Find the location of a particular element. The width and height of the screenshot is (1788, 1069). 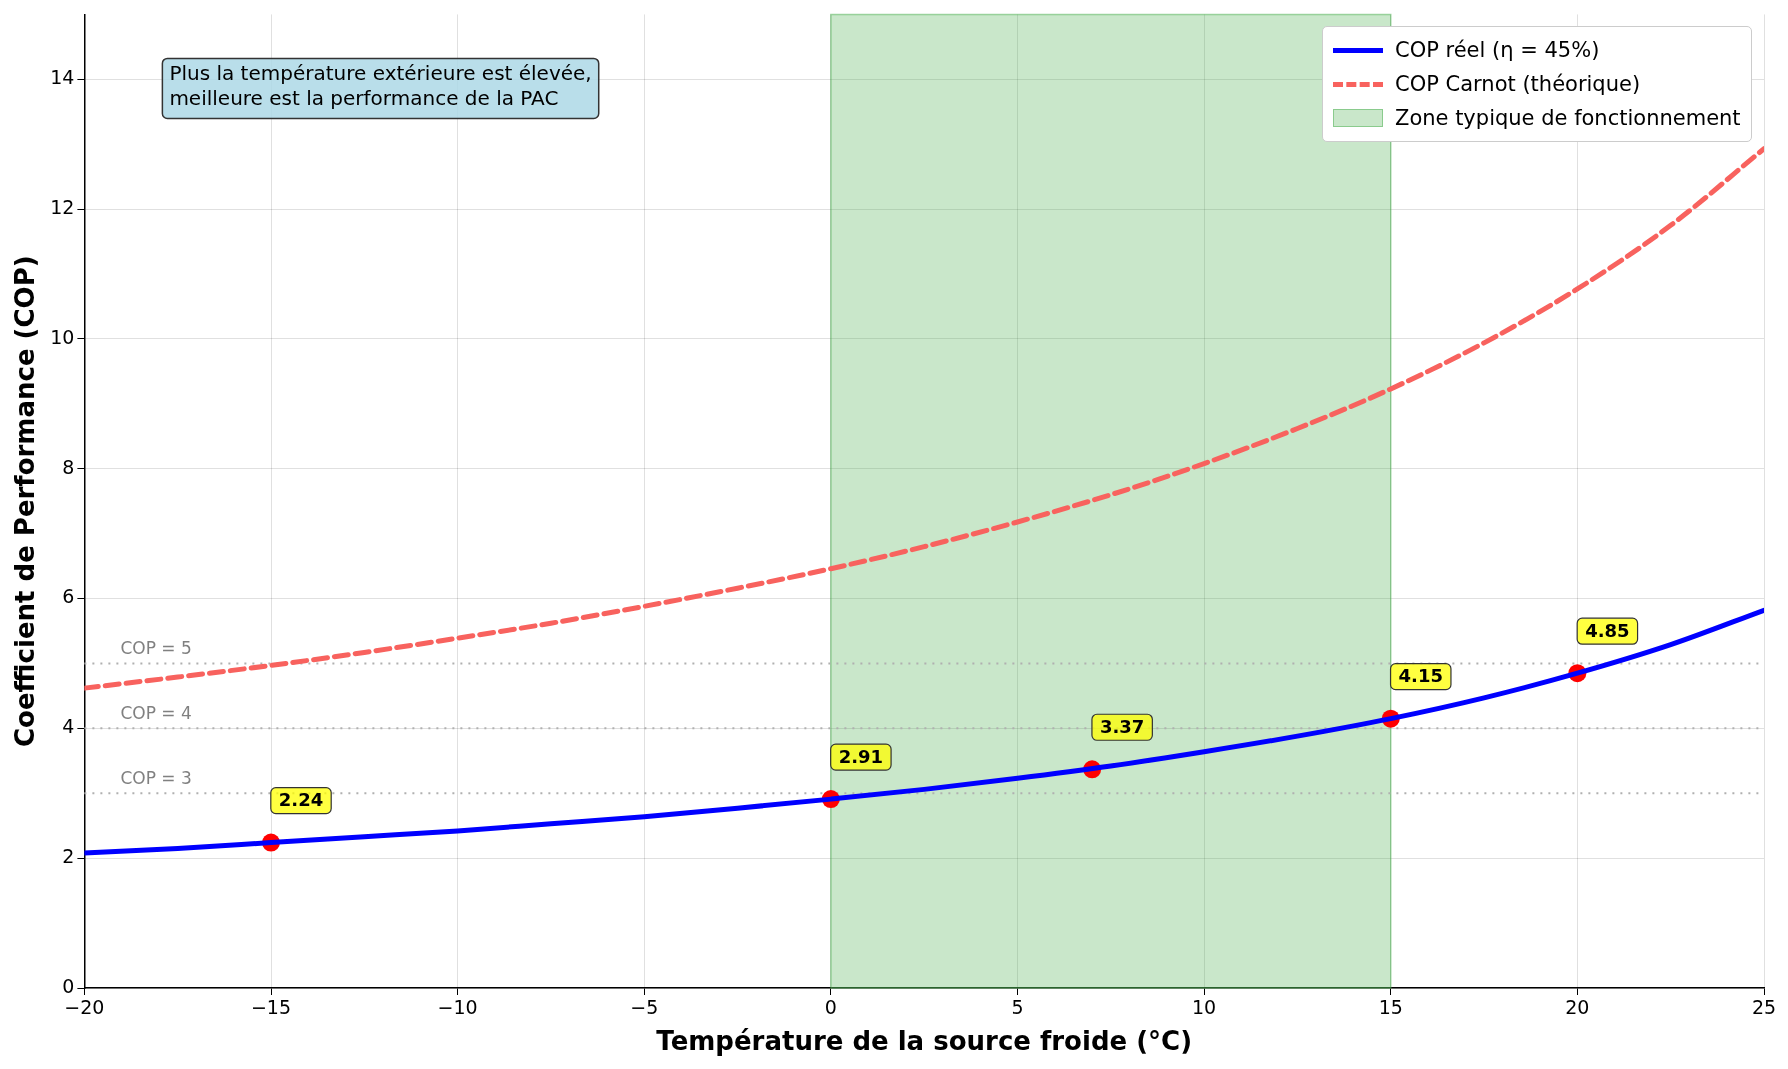

x-tick-label: −15 is located at coordinates (271, 1007).